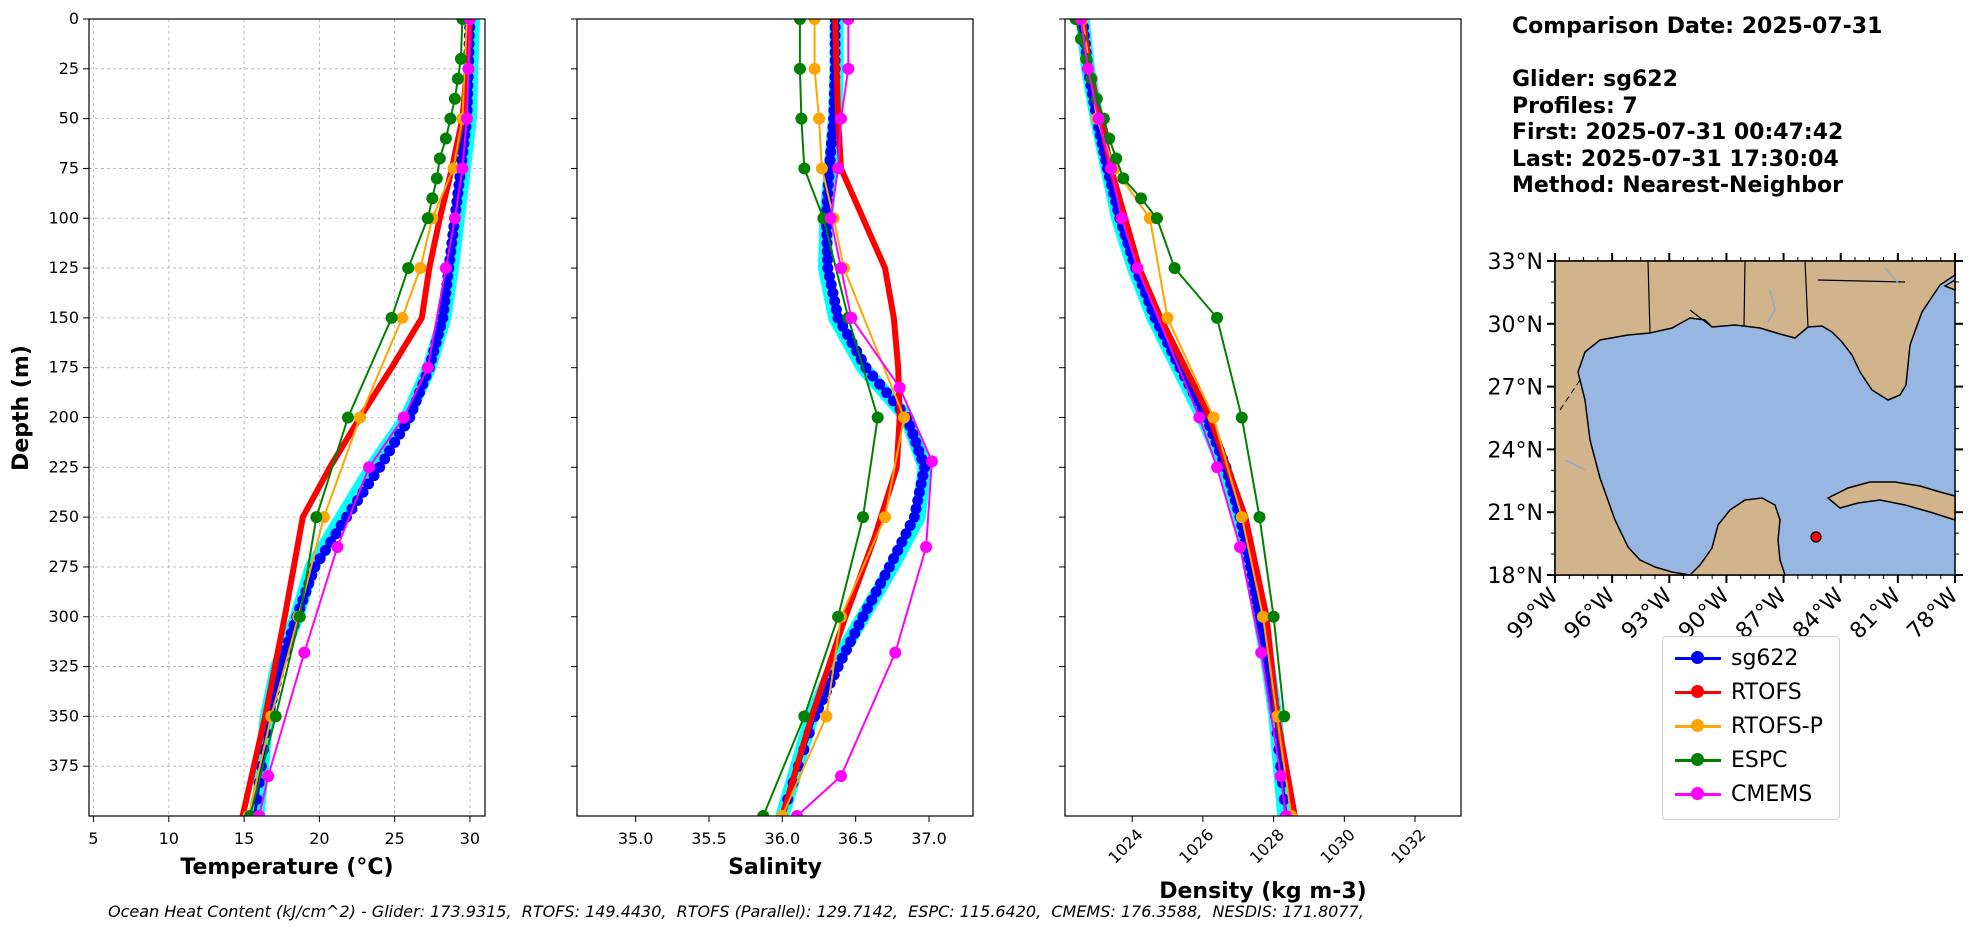 The height and width of the screenshot is (934, 1987). What do you see at coordinates (1933, 613) in the screenshot?
I see `map-lon-label: 78°W` at bounding box center [1933, 613].